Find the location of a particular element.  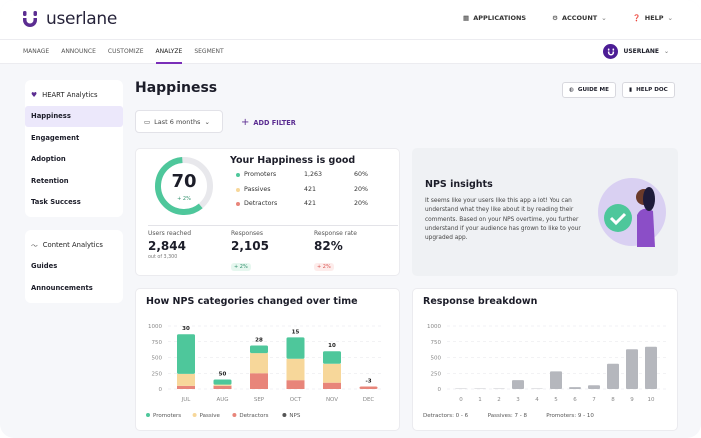

legend-label: Promoters: 9 - 10 is located at coordinates (570, 416).